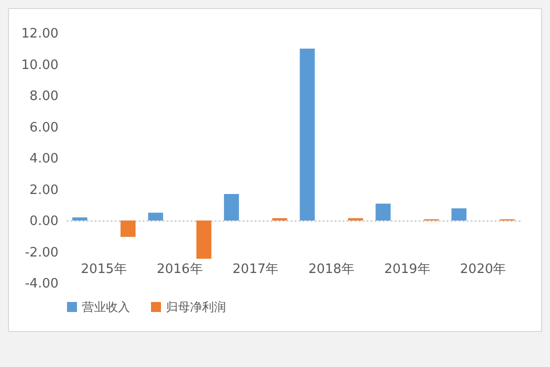  I want to click on x-tick-label: 2016年, so click(179, 269).